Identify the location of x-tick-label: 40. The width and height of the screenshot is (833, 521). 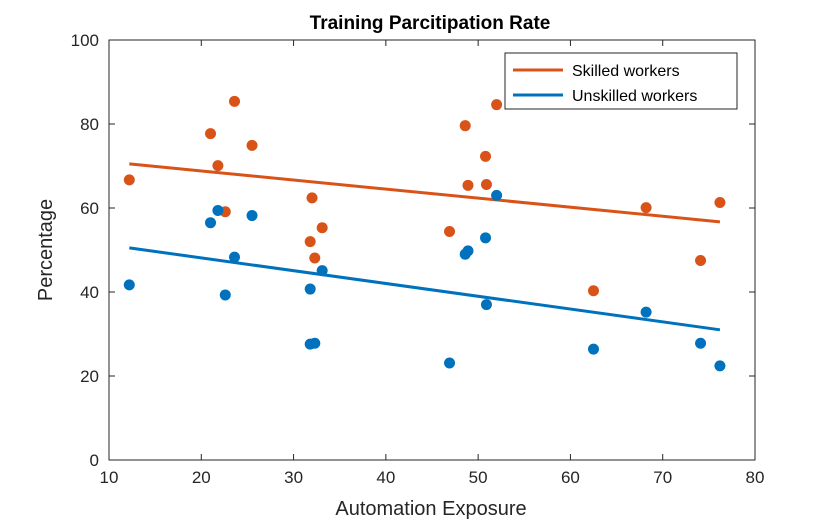
(385, 477).